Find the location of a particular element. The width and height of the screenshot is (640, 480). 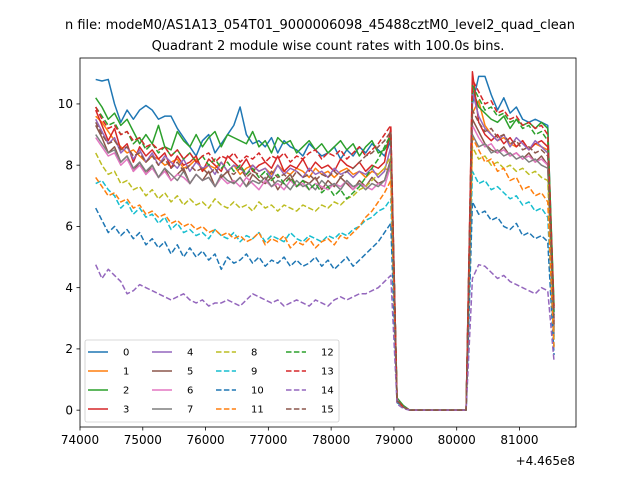

x-axis: 74000 75000 76000 77000 78000 79000 80000 81000 is located at coordinates (300, 437).